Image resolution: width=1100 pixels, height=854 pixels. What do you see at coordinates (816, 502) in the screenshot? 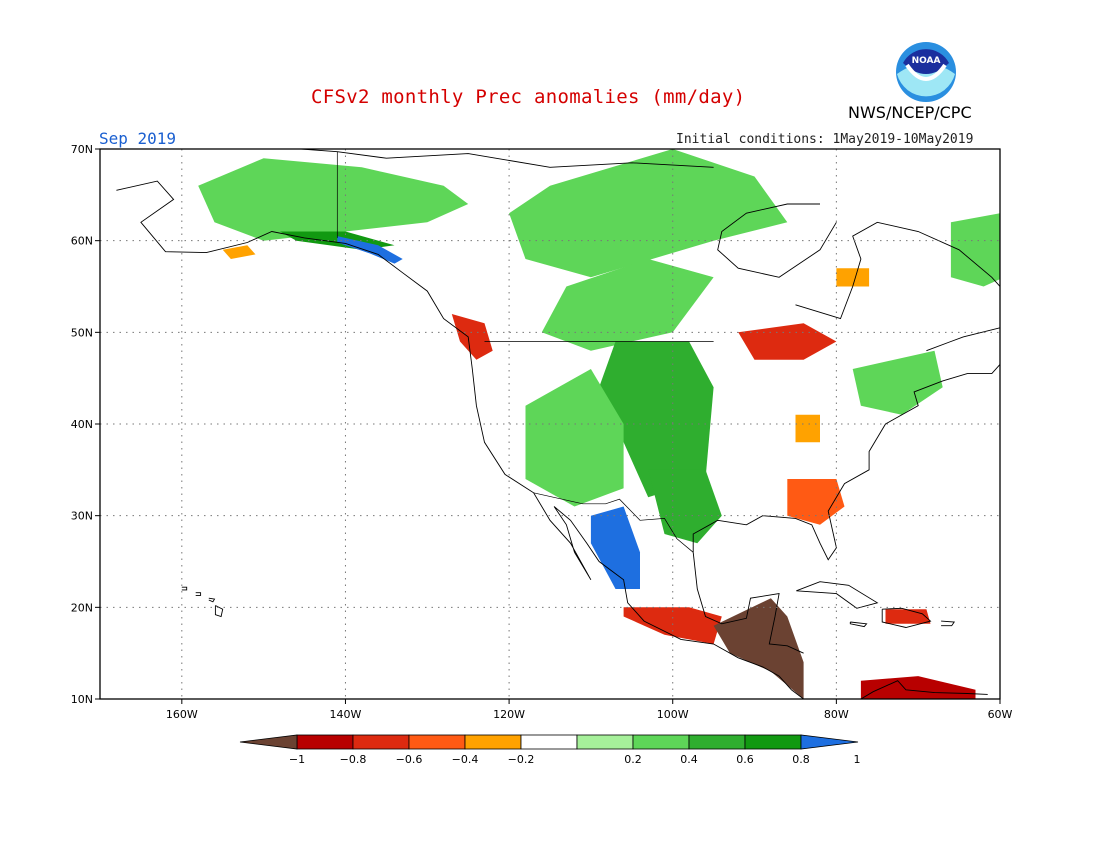
I see `anomaly-region-southeast-us` at bounding box center [816, 502].